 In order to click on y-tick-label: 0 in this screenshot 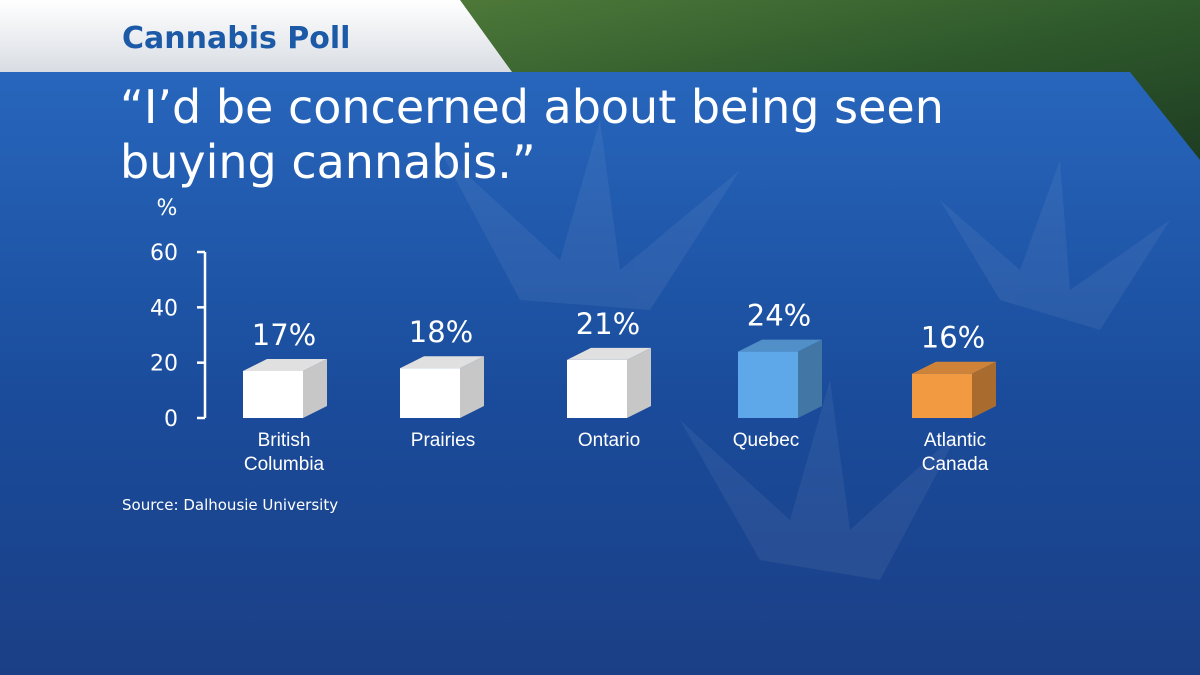, I will do `click(171, 419)`.